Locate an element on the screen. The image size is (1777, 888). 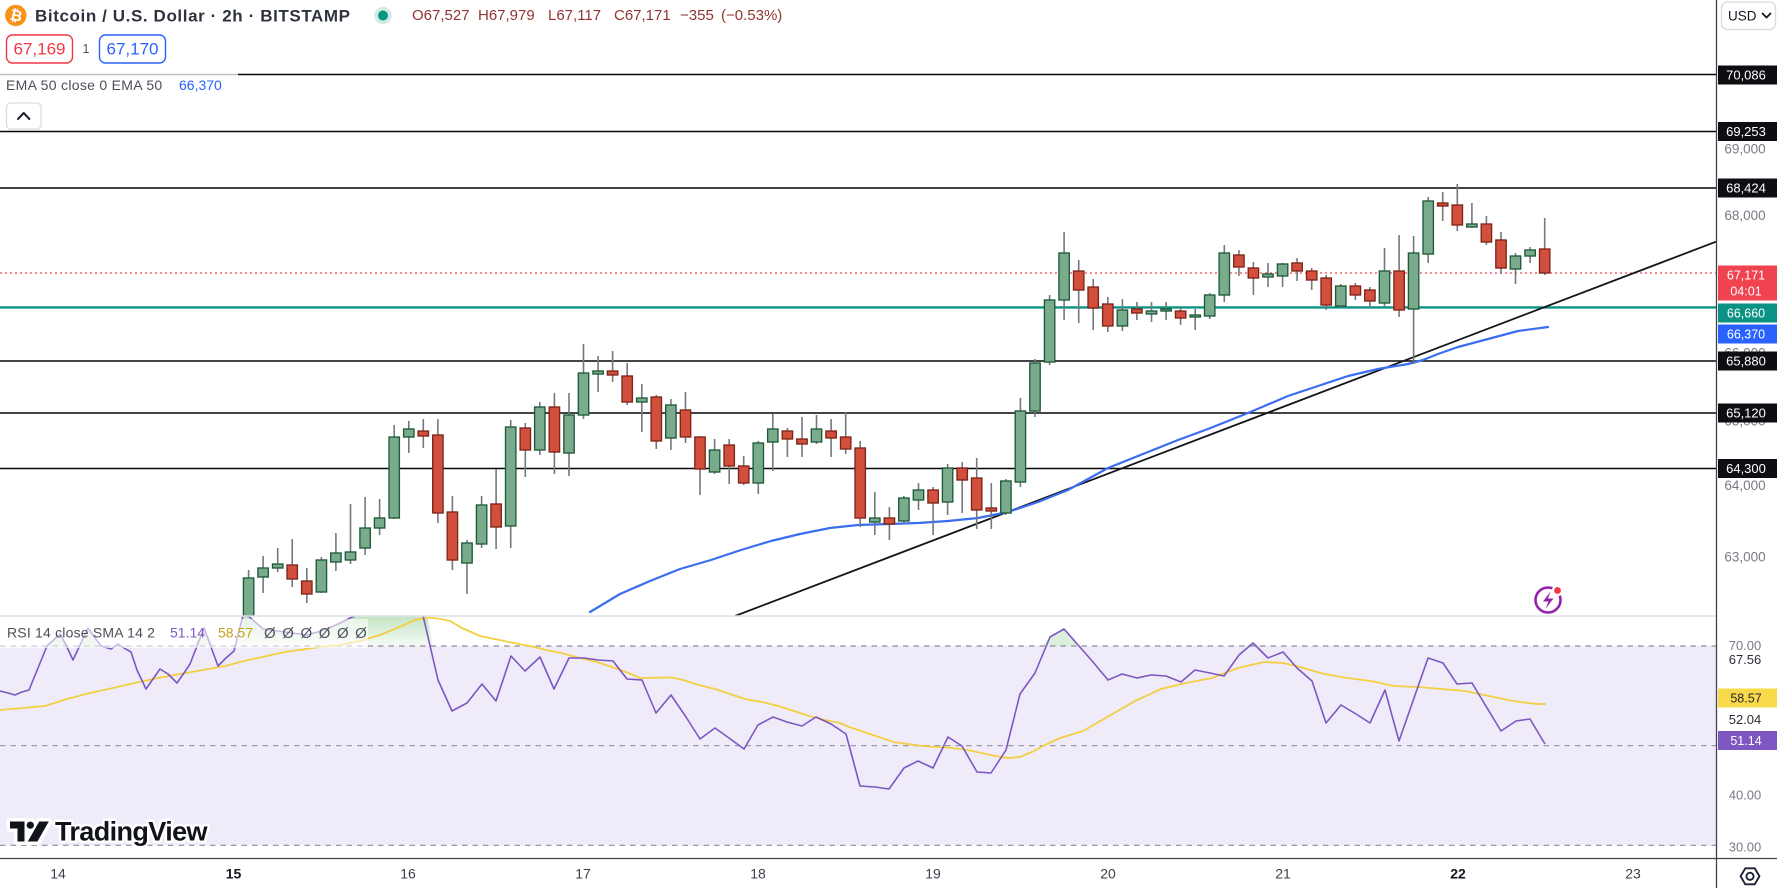
svg-text: H67,979 is located at coordinates (506, 15).